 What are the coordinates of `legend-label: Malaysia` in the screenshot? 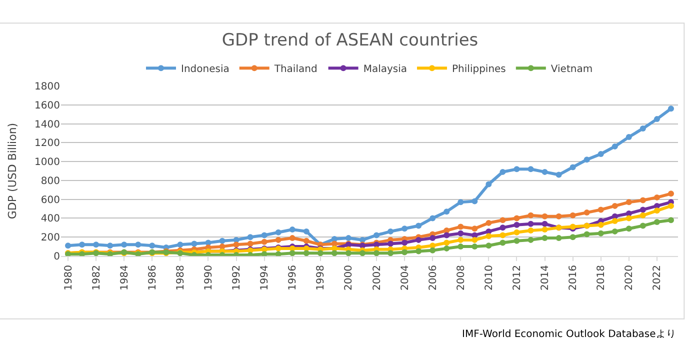 It's located at (385, 69).